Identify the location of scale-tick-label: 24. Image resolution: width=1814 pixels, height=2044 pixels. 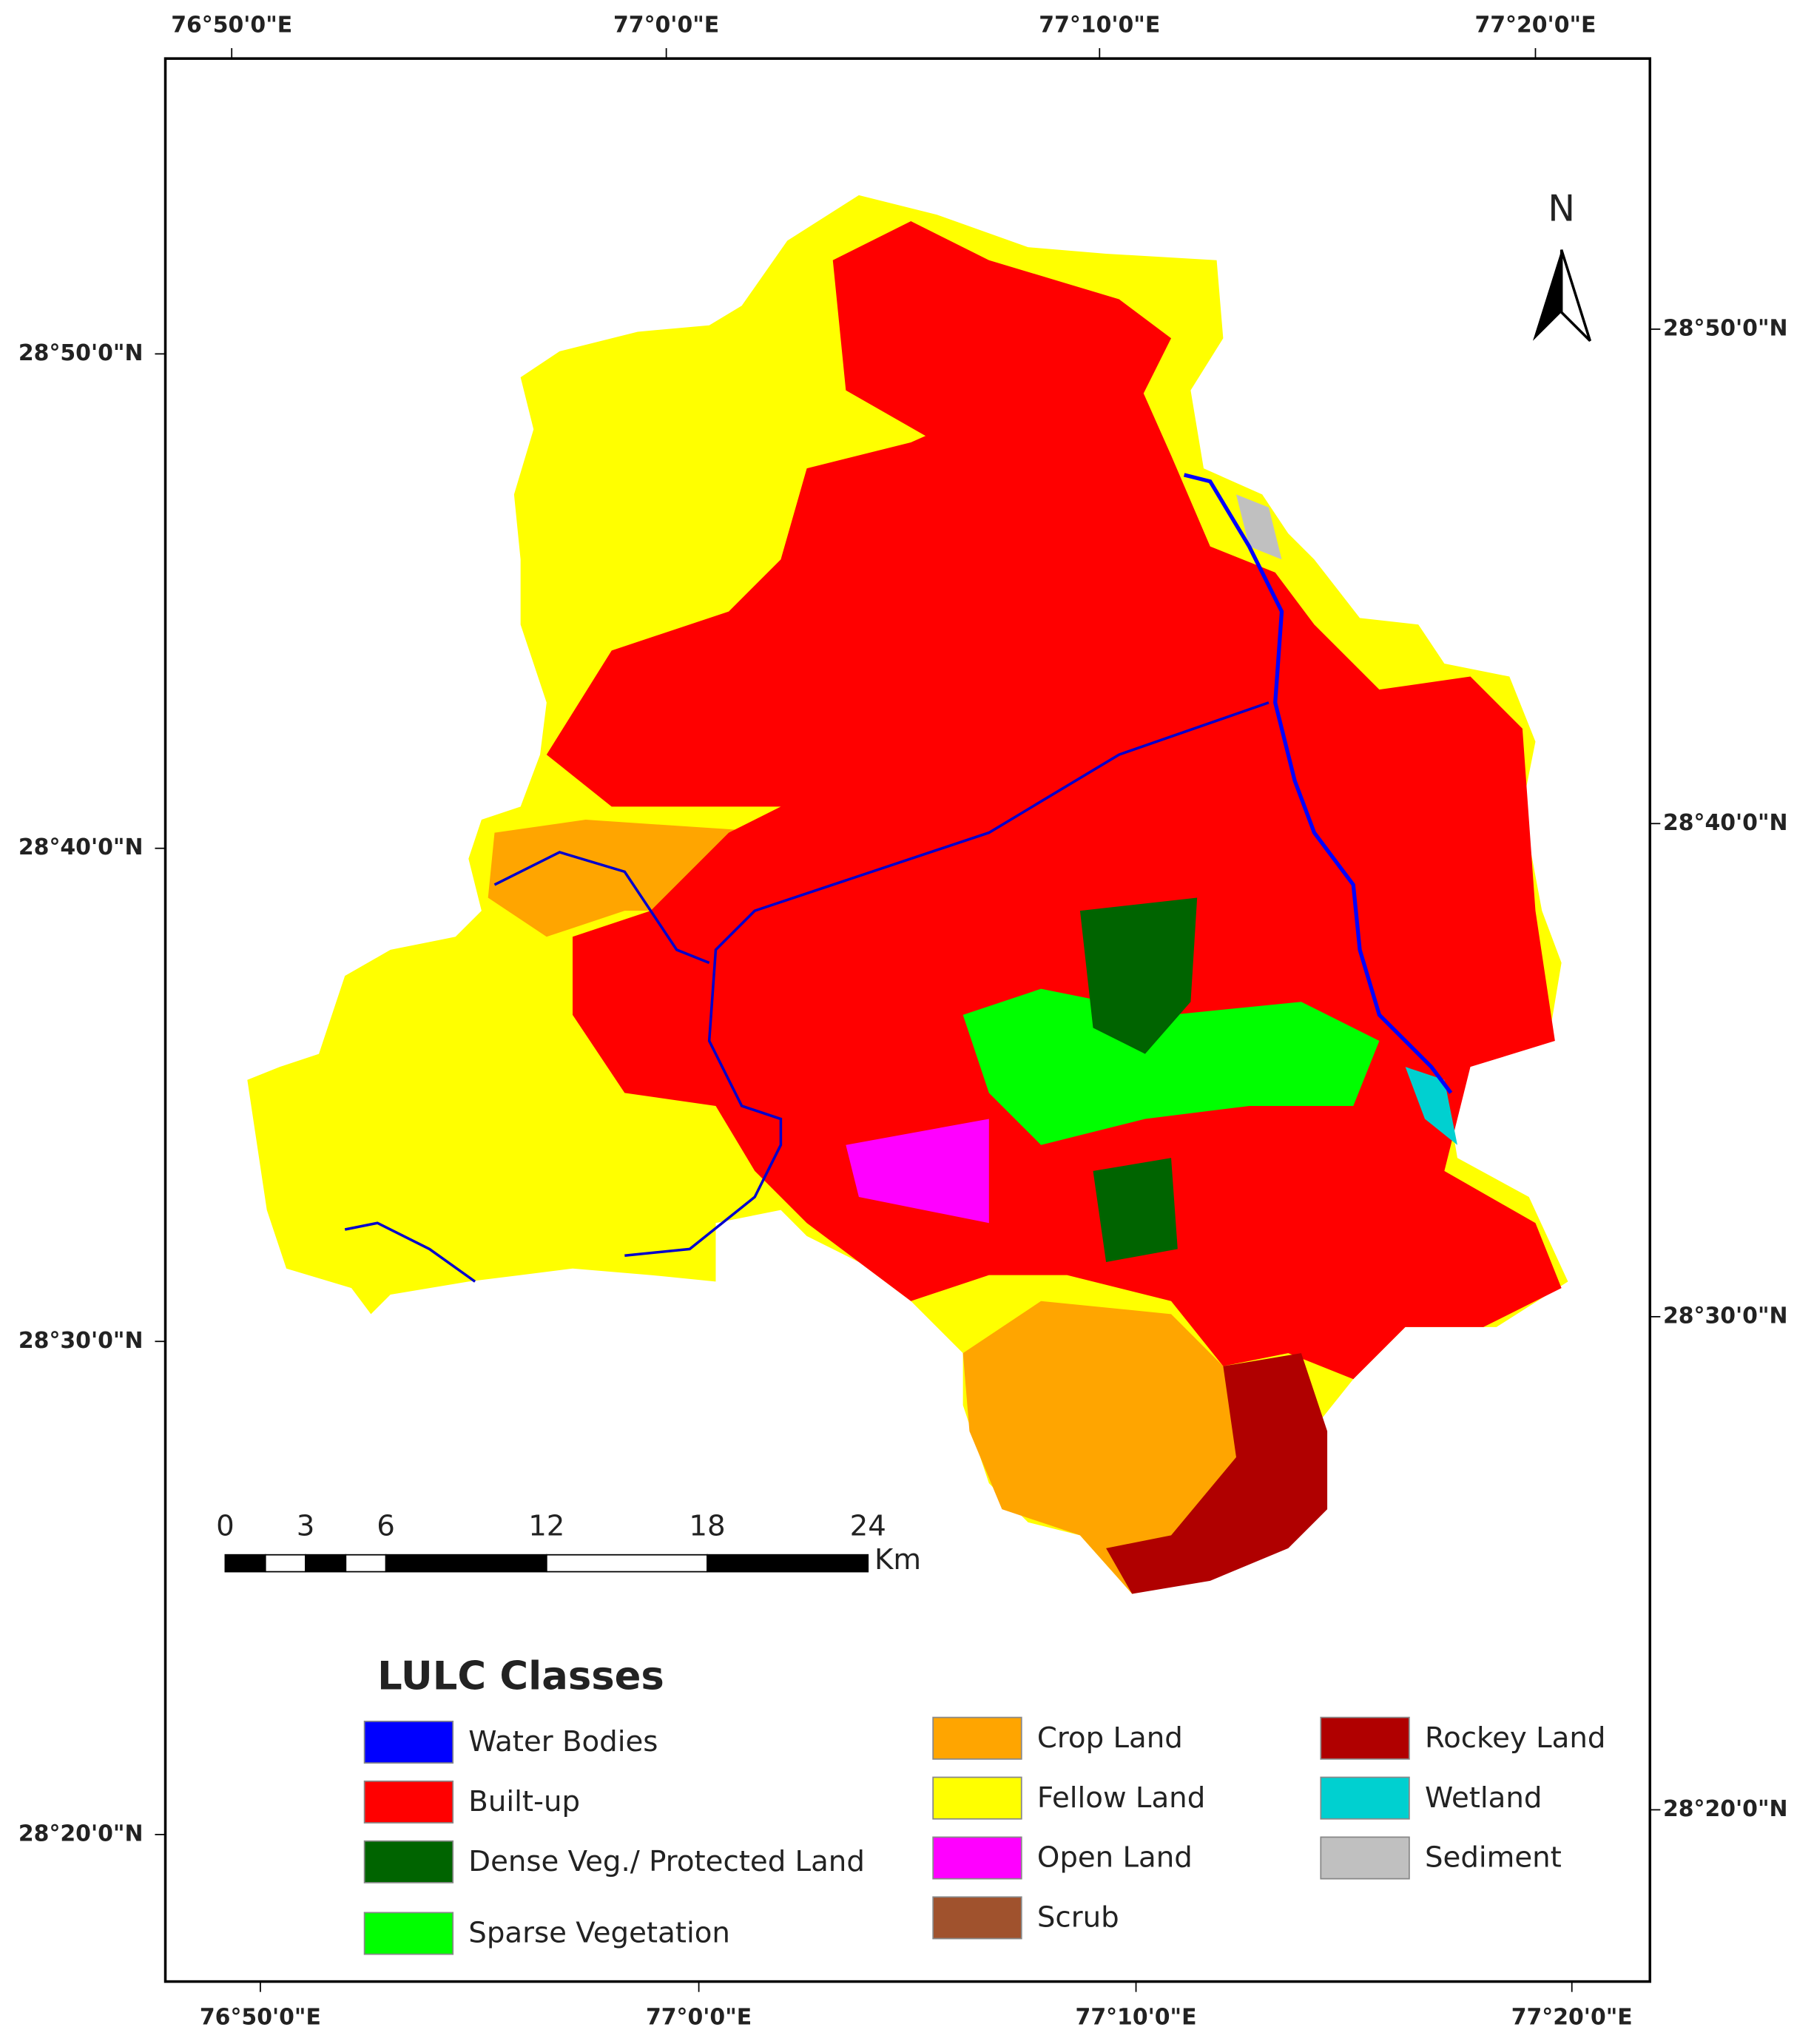
(868, 1526).